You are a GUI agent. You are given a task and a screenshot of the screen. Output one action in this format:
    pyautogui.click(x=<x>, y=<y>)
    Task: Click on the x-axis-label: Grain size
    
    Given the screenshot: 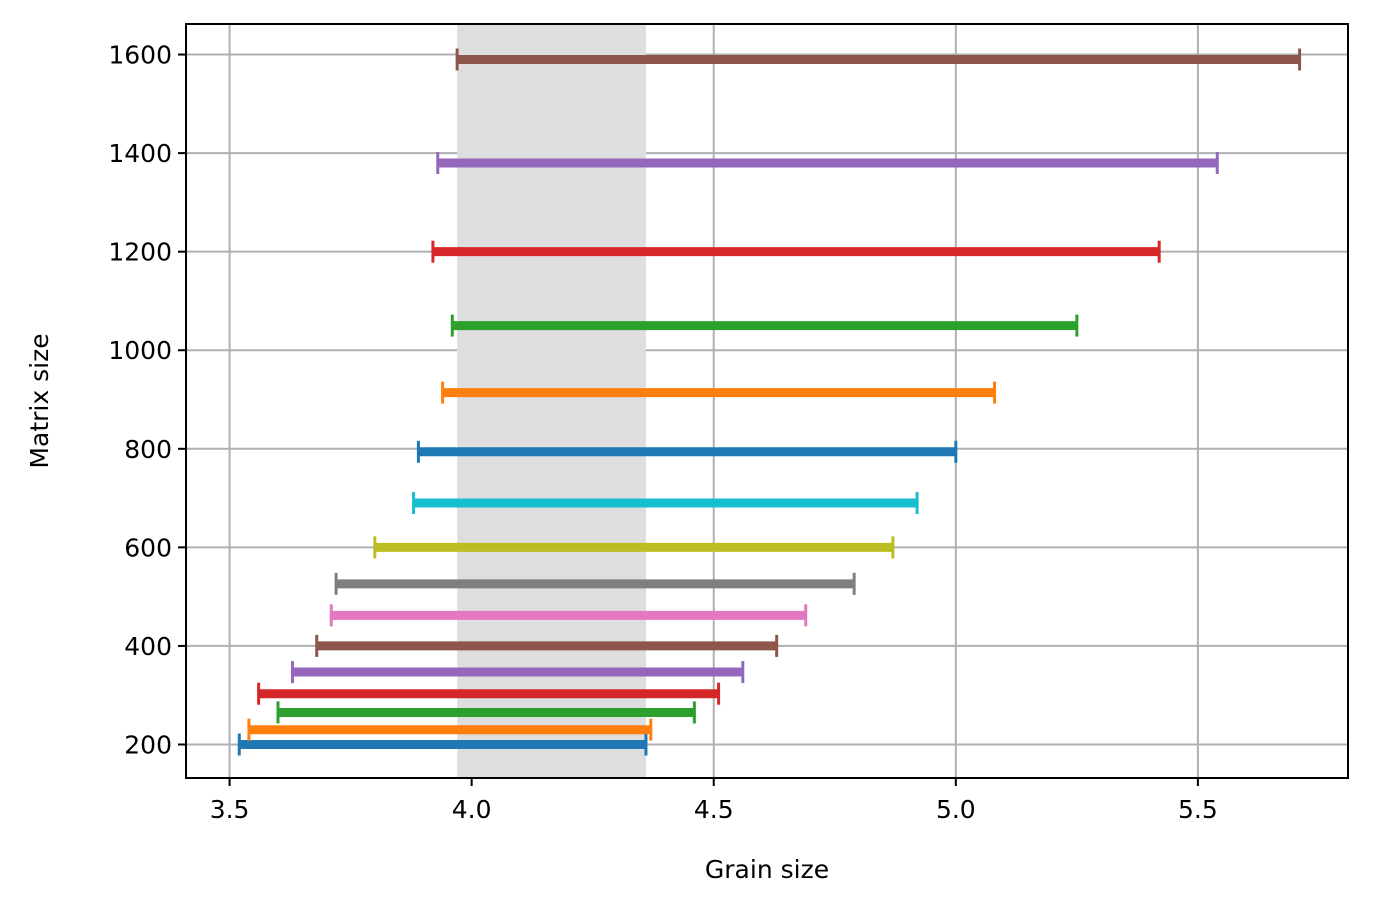 What is the action you would take?
    pyautogui.click(x=767, y=869)
    